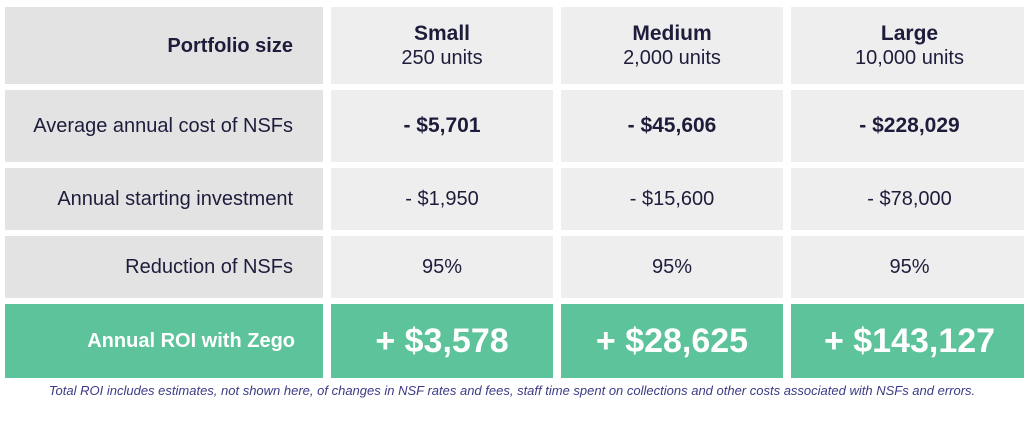 The width and height of the screenshot is (1024, 439). What do you see at coordinates (442, 126) in the screenshot?
I see `value-cell: - $5,701` at bounding box center [442, 126].